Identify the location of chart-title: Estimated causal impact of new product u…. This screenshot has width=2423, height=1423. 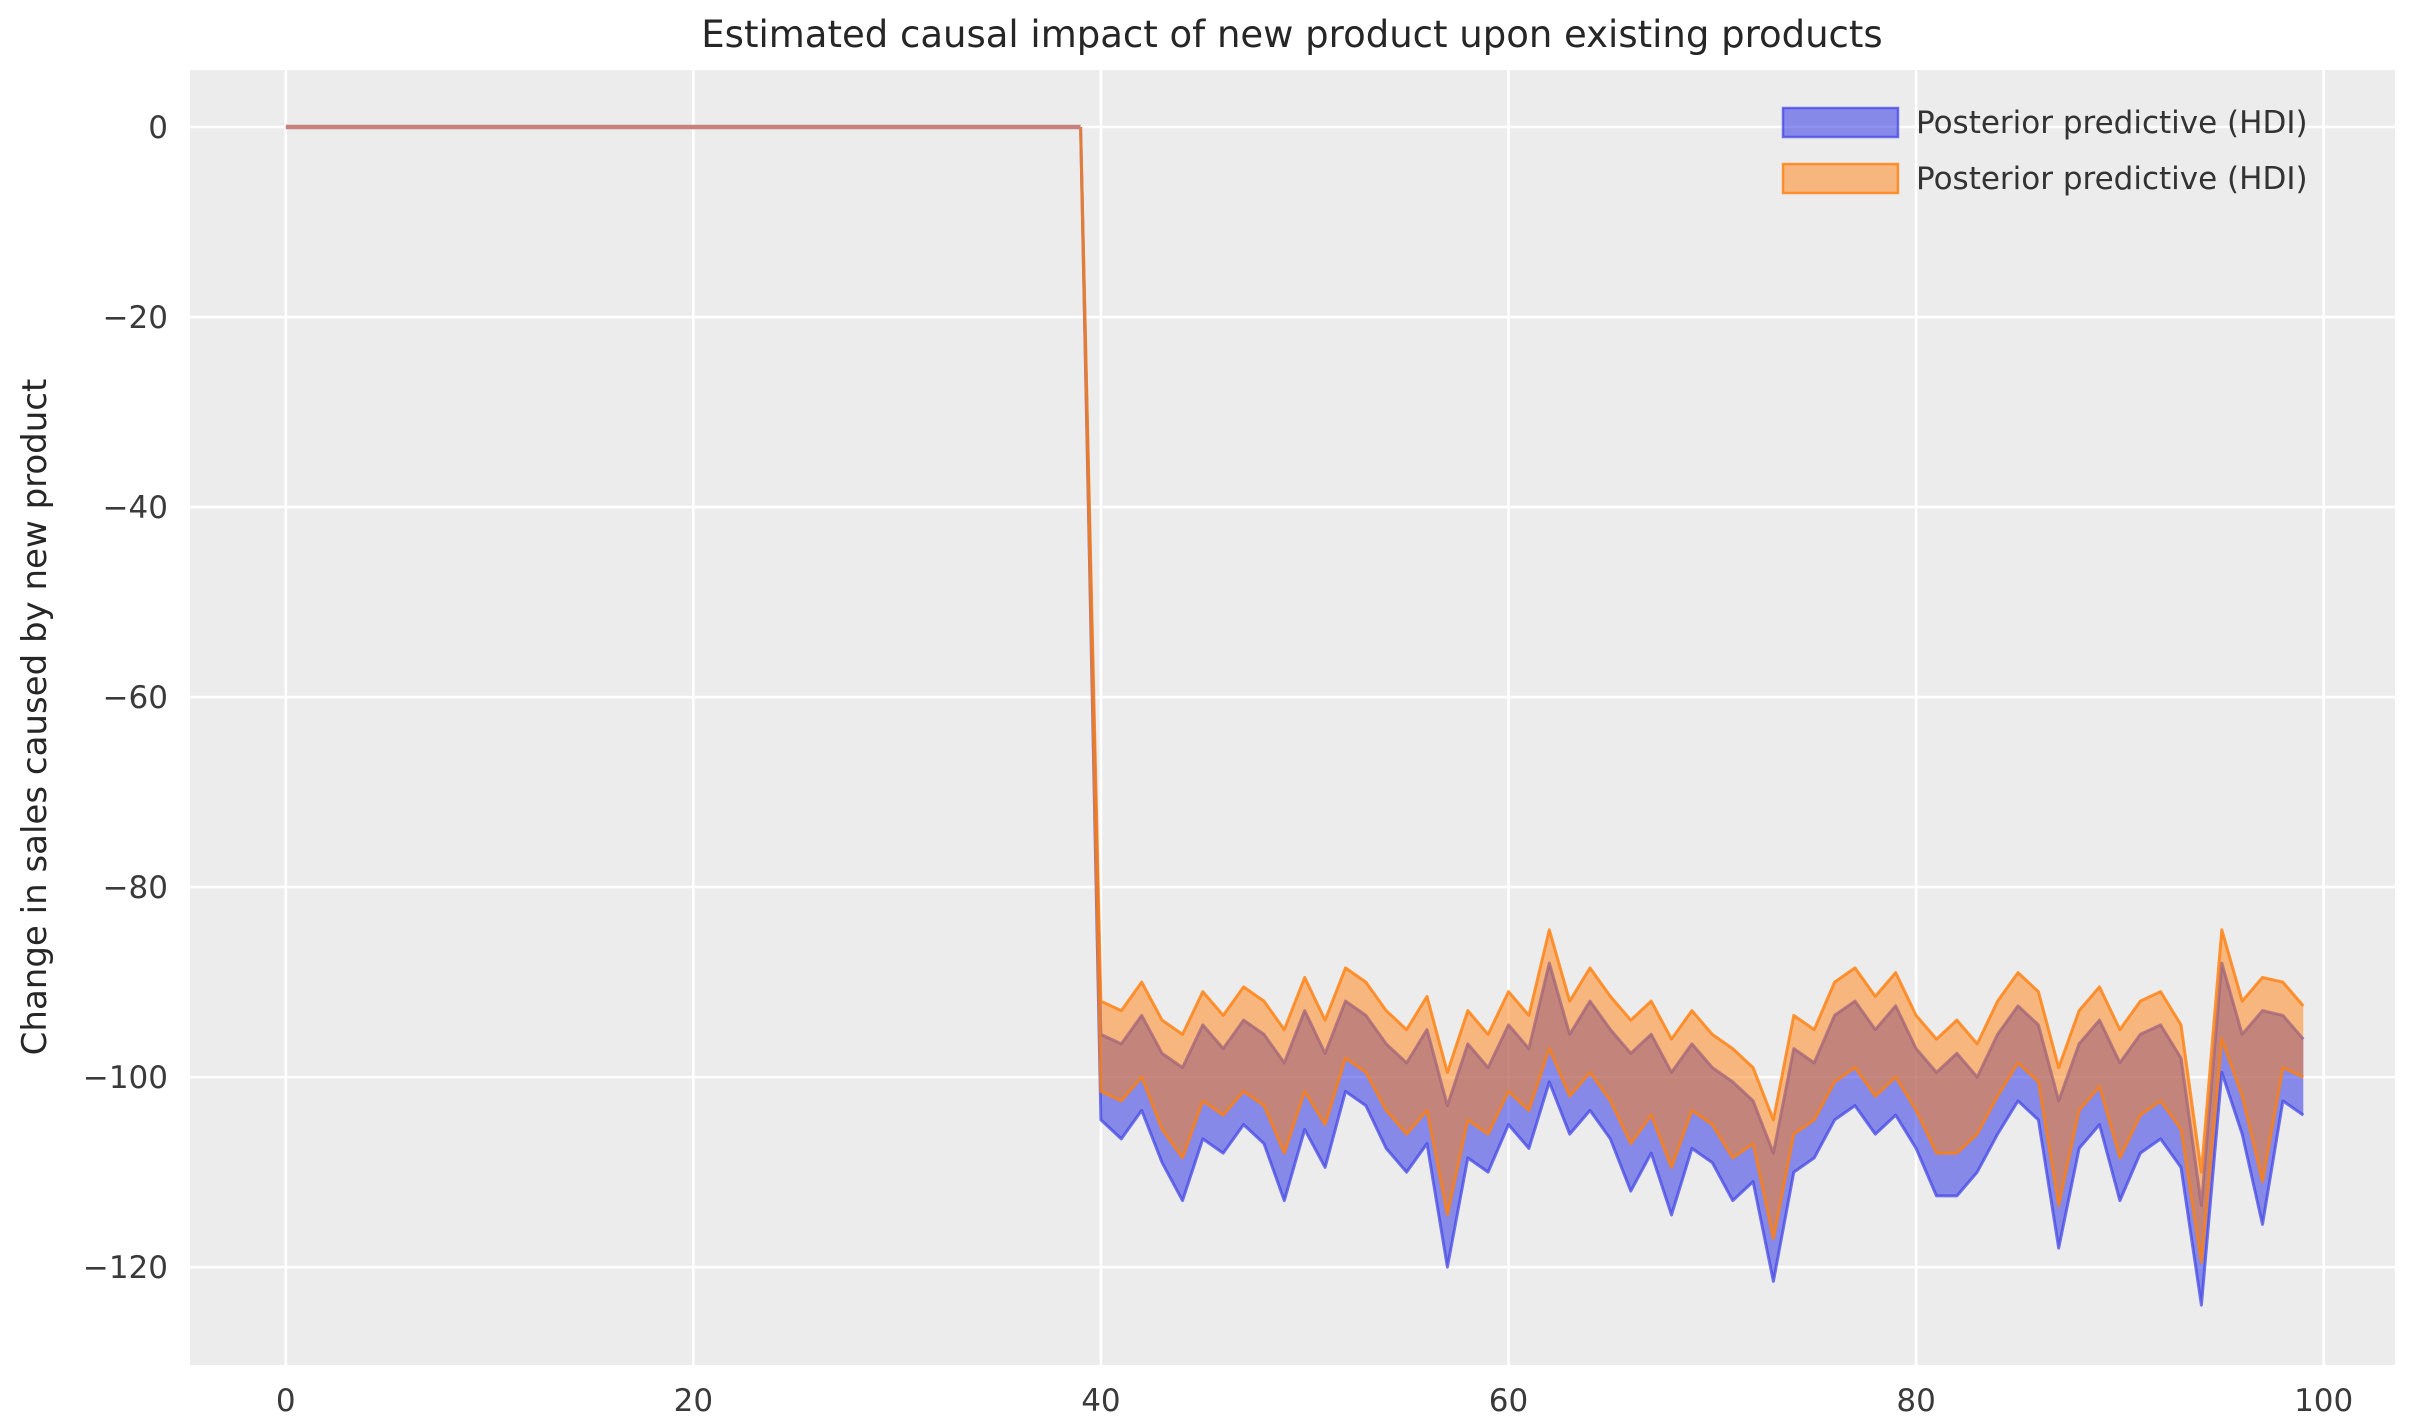
(1291, 34).